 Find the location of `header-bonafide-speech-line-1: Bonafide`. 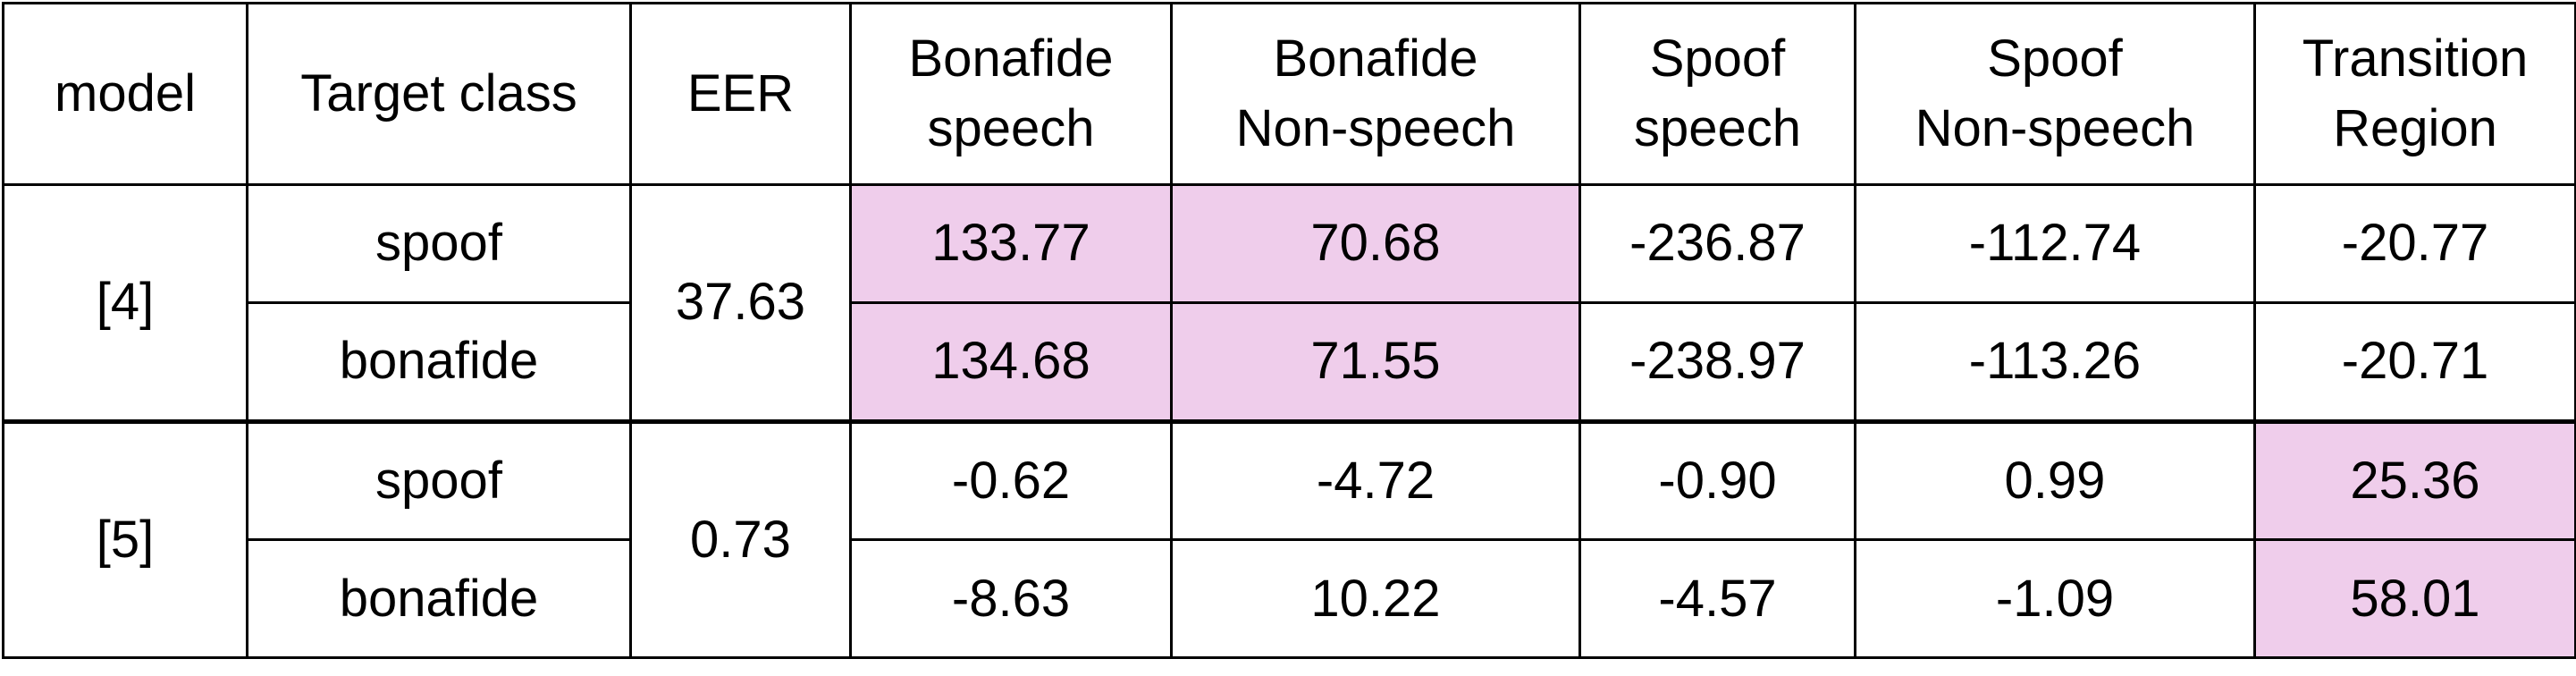

header-bonafide-speech-line-1: Bonafide is located at coordinates (1011, 59).